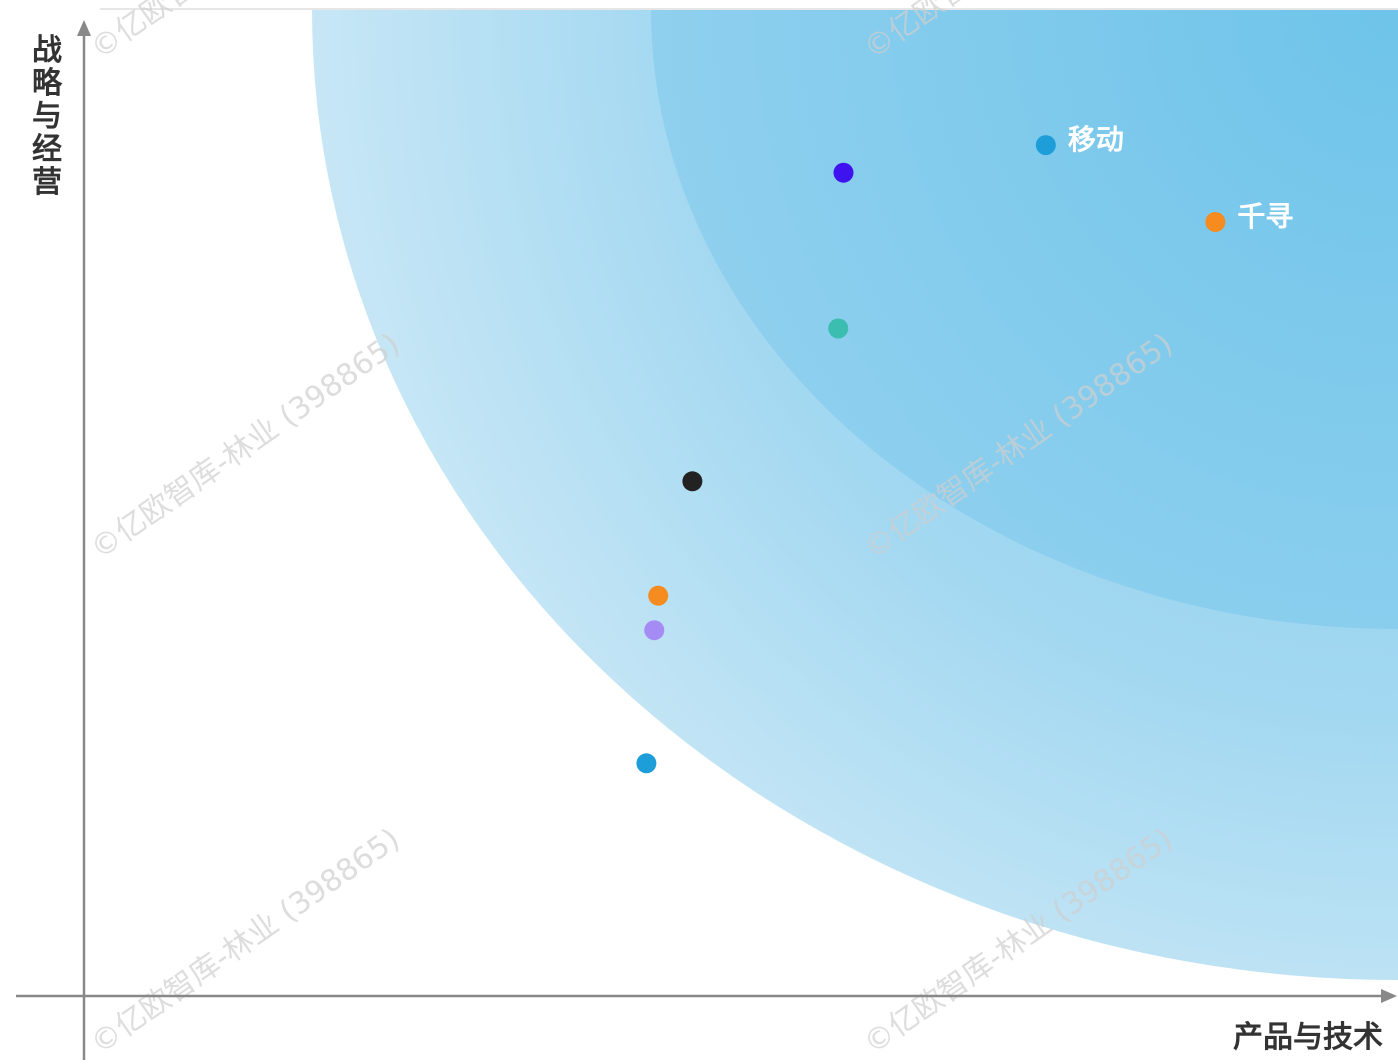 This screenshot has height=1064, width=1398. What do you see at coordinates (47, 116) in the screenshot?
I see `y-axis-label: 战略与经营` at bounding box center [47, 116].